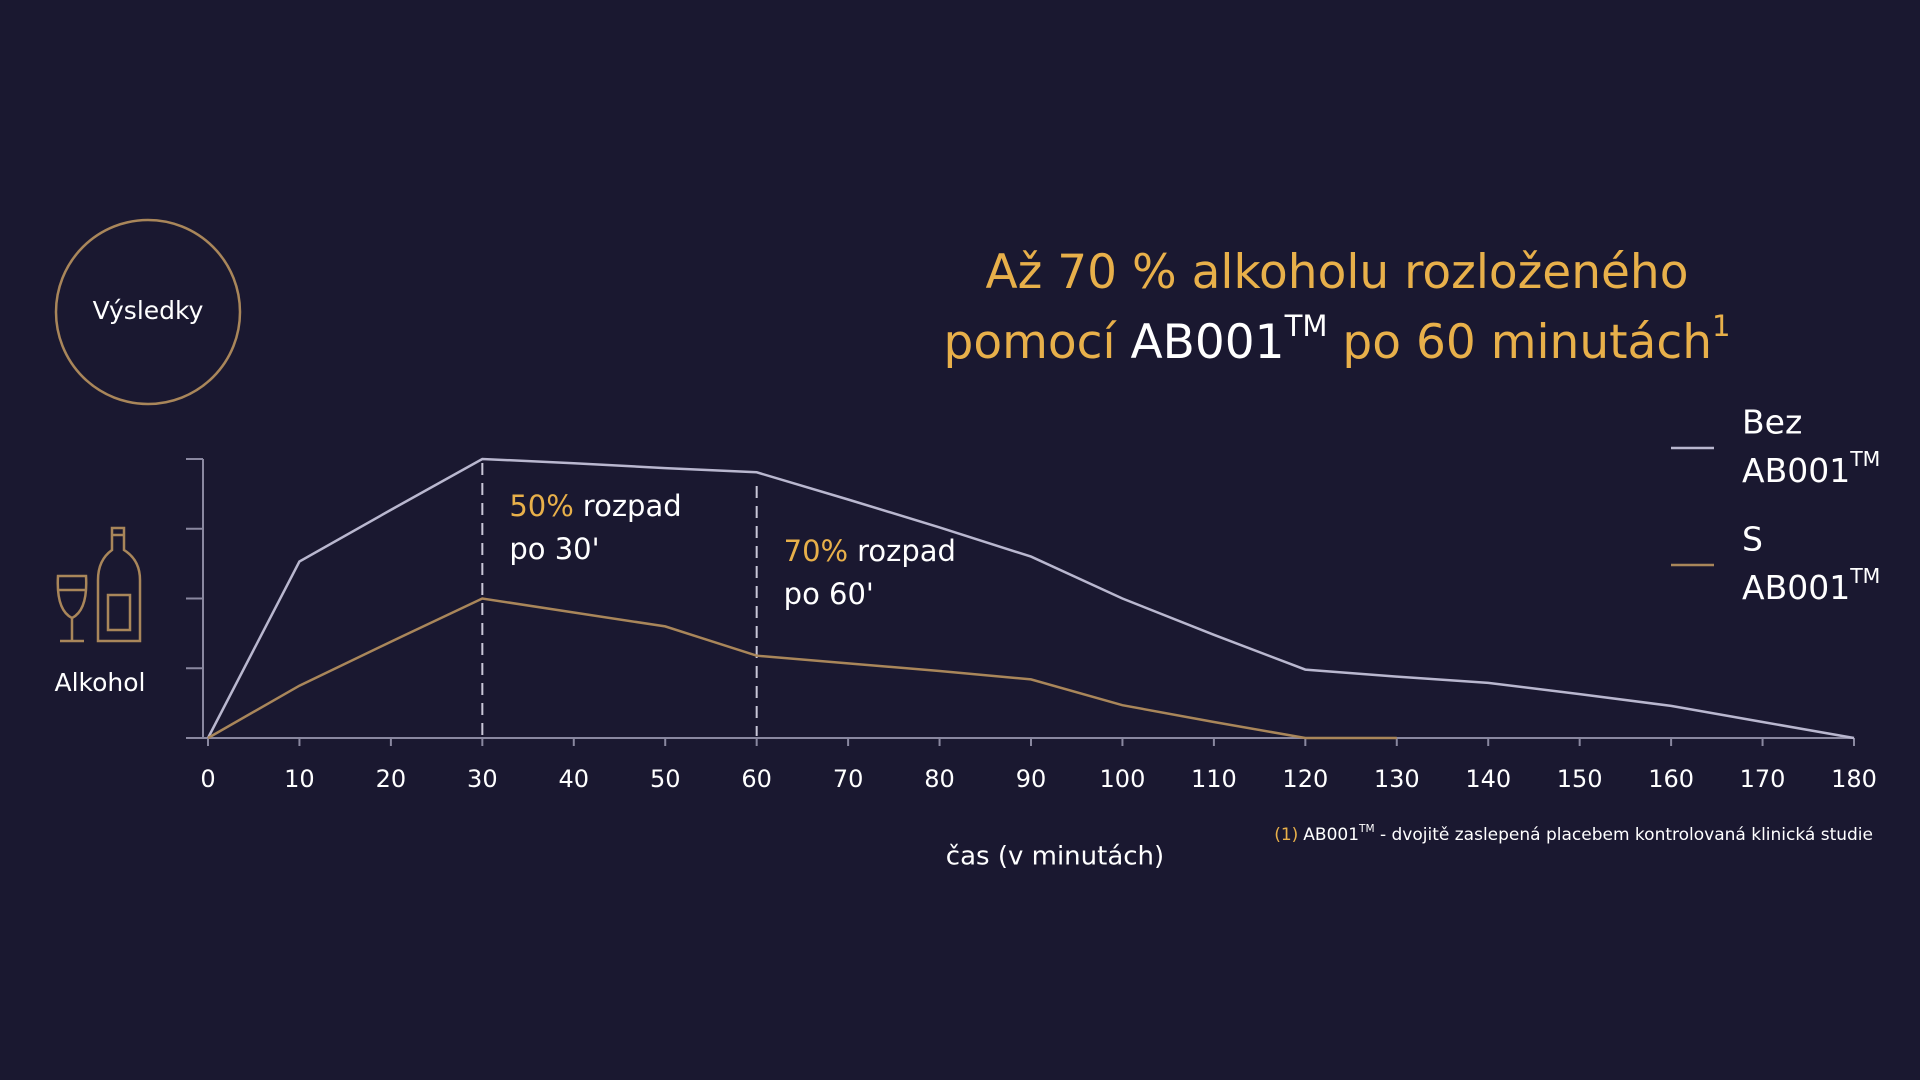 This screenshot has width=1920, height=1080. What do you see at coordinates (1488, 779) in the screenshot?
I see `x-tick-label: 140` at bounding box center [1488, 779].